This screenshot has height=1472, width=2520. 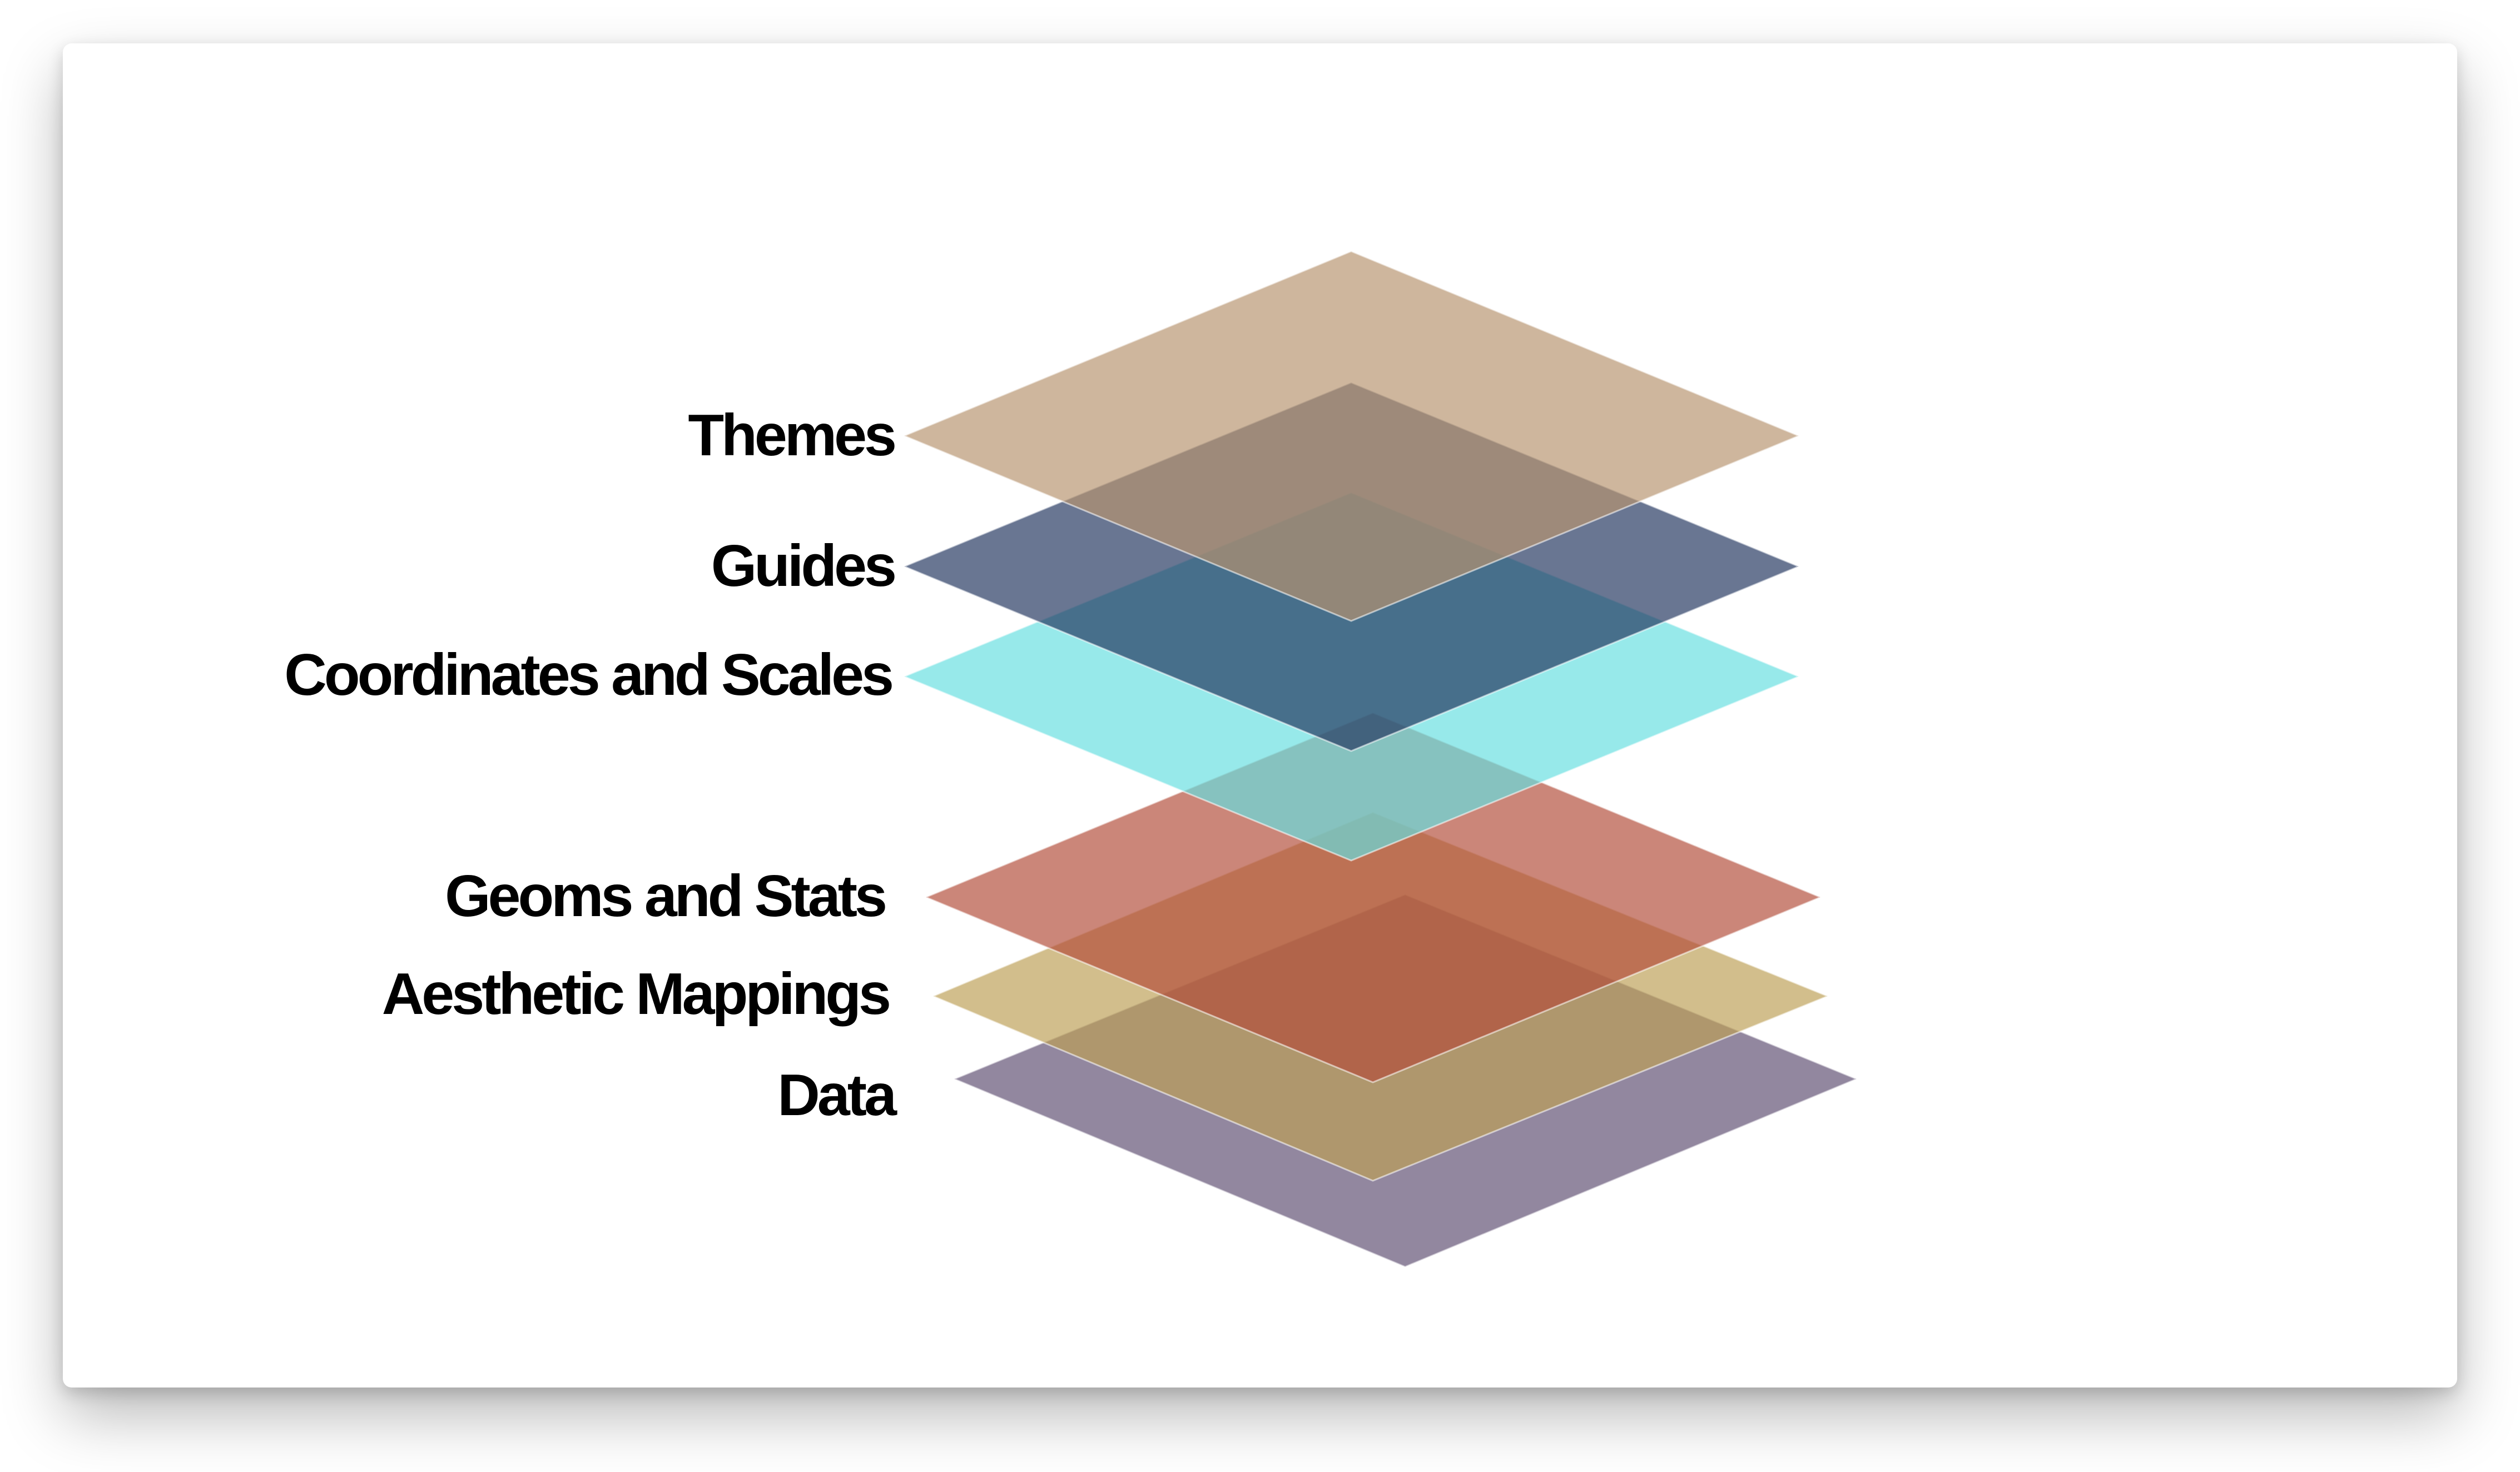 I want to click on coordinates-and-scales-label: Coordinates and Scales, so click(x=588, y=675).